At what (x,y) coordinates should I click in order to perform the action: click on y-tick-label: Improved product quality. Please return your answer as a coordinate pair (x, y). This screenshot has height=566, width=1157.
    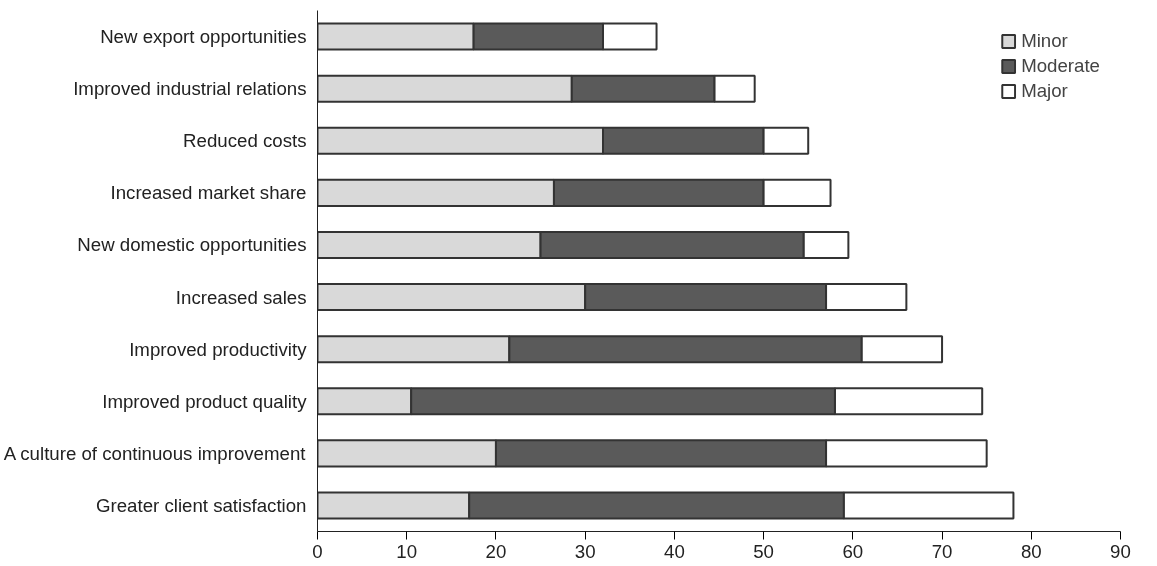
    Looking at the image, I should click on (205, 401).